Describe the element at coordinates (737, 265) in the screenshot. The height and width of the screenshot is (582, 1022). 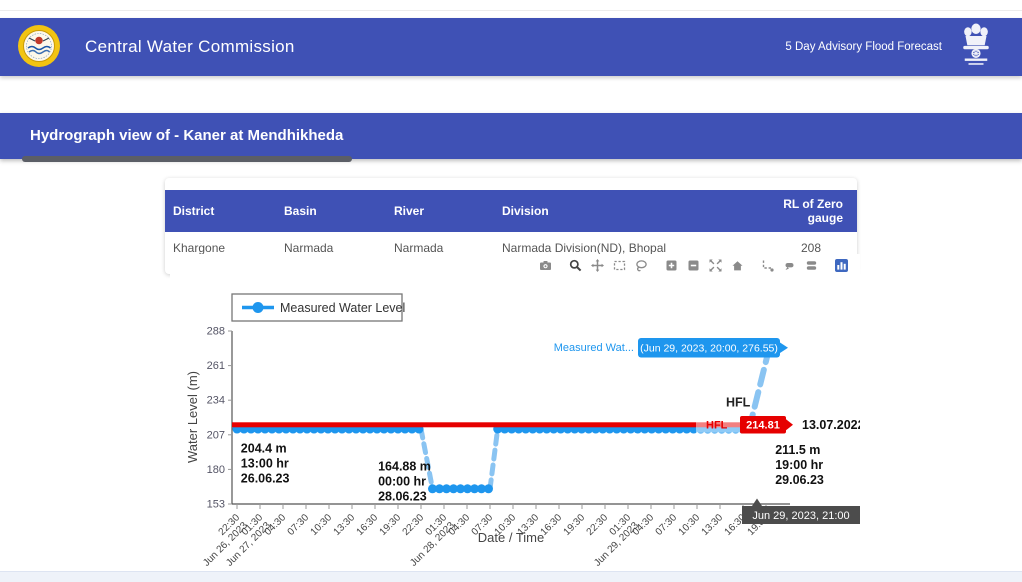
I see `reset-axes-icon` at that location.